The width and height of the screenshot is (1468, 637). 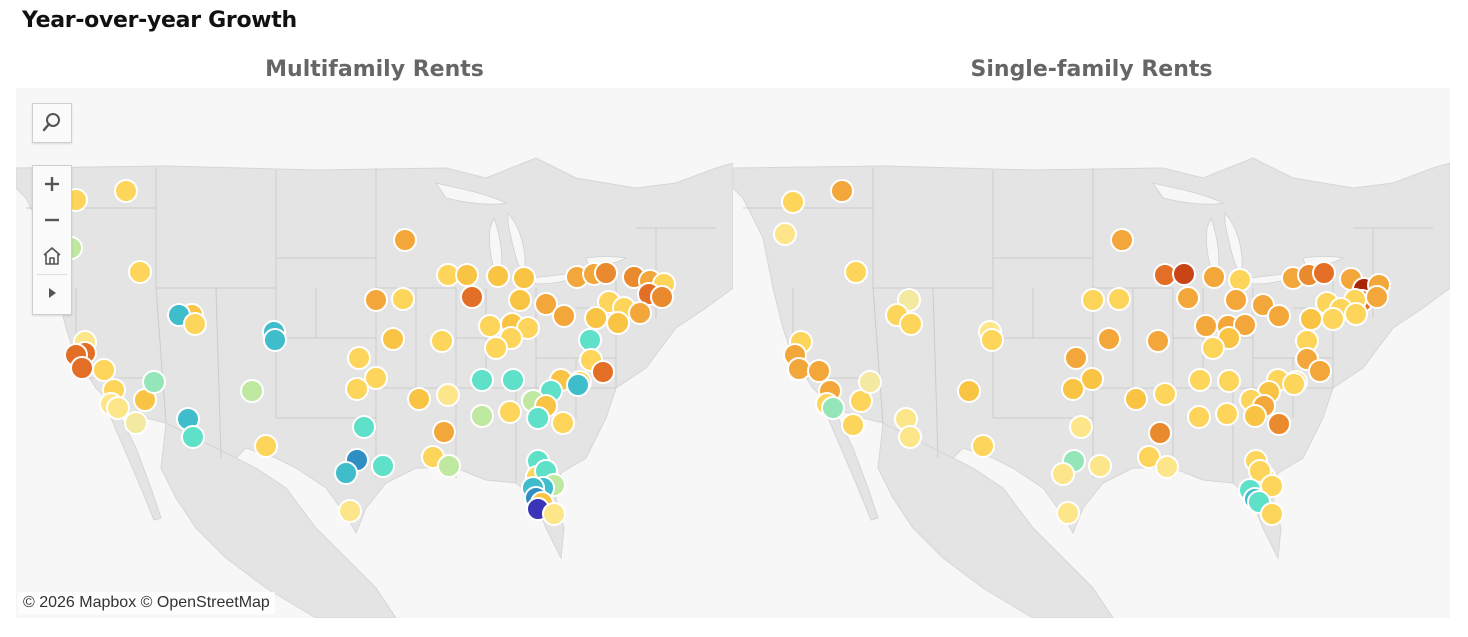 I want to click on zoom-out-button, so click(x=52, y=220).